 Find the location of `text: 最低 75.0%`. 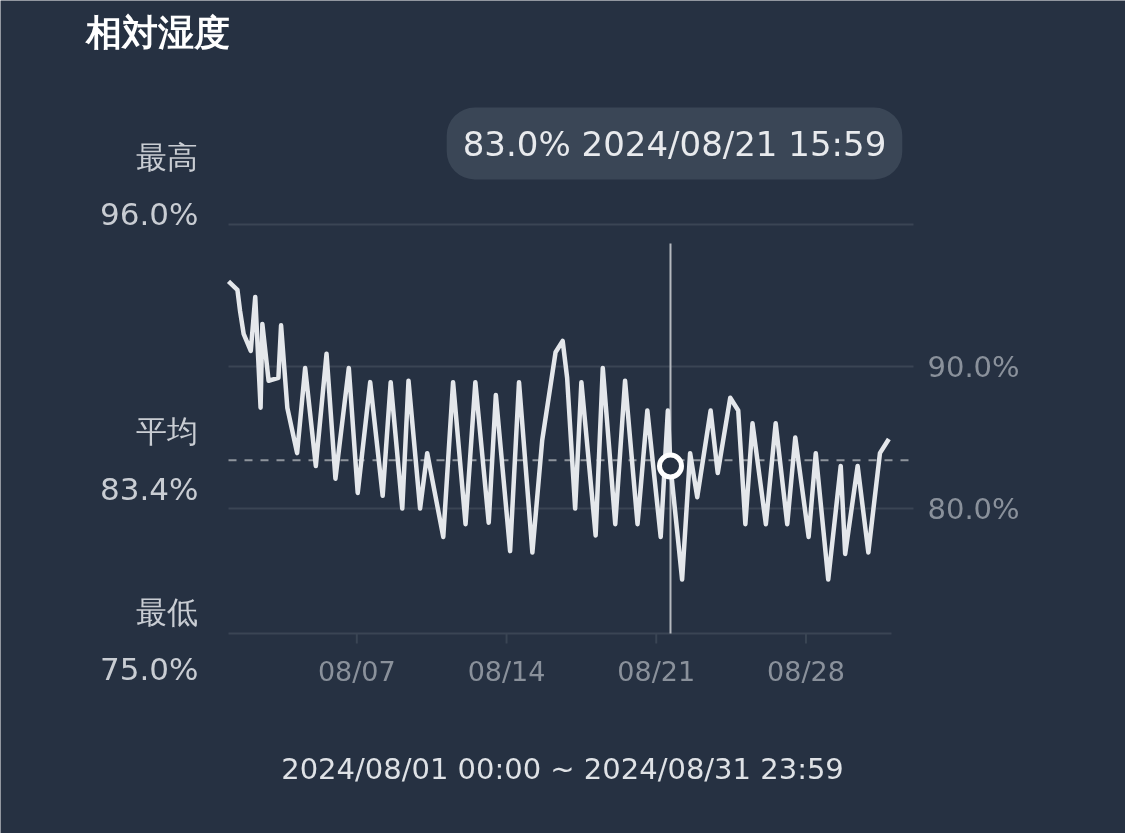

text: 最低 75.0% is located at coordinates (149, 640).